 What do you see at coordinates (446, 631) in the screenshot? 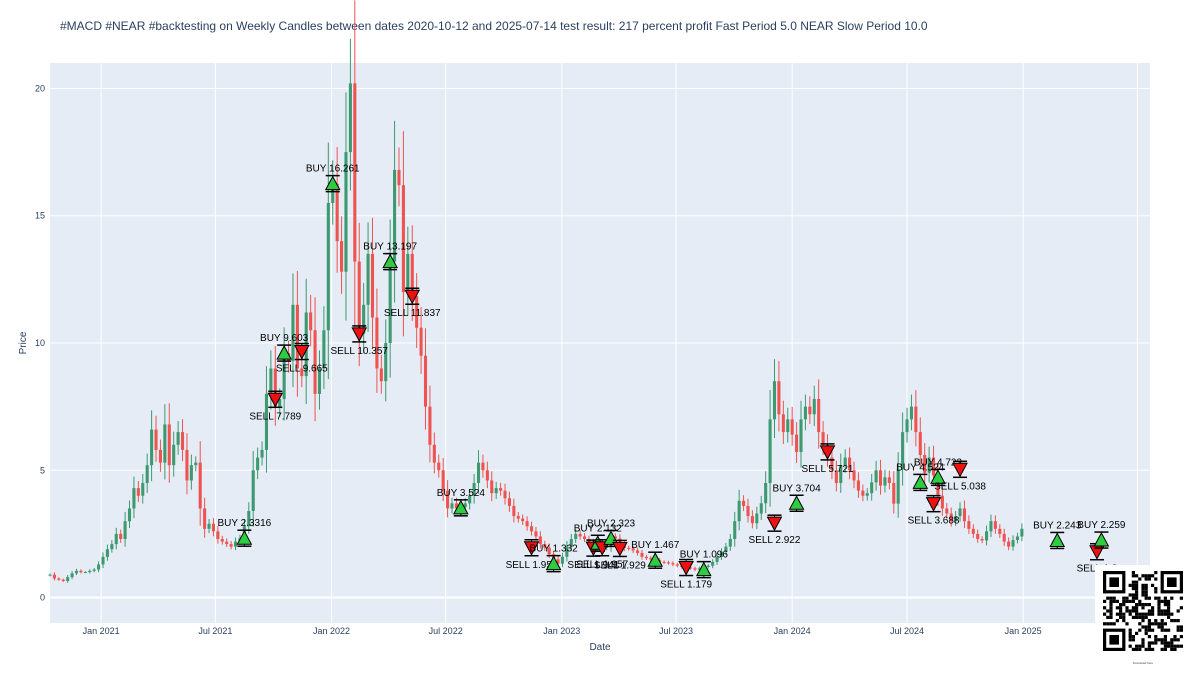
I see `x-tick-label: Jul 2022` at bounding box center [446, 631].